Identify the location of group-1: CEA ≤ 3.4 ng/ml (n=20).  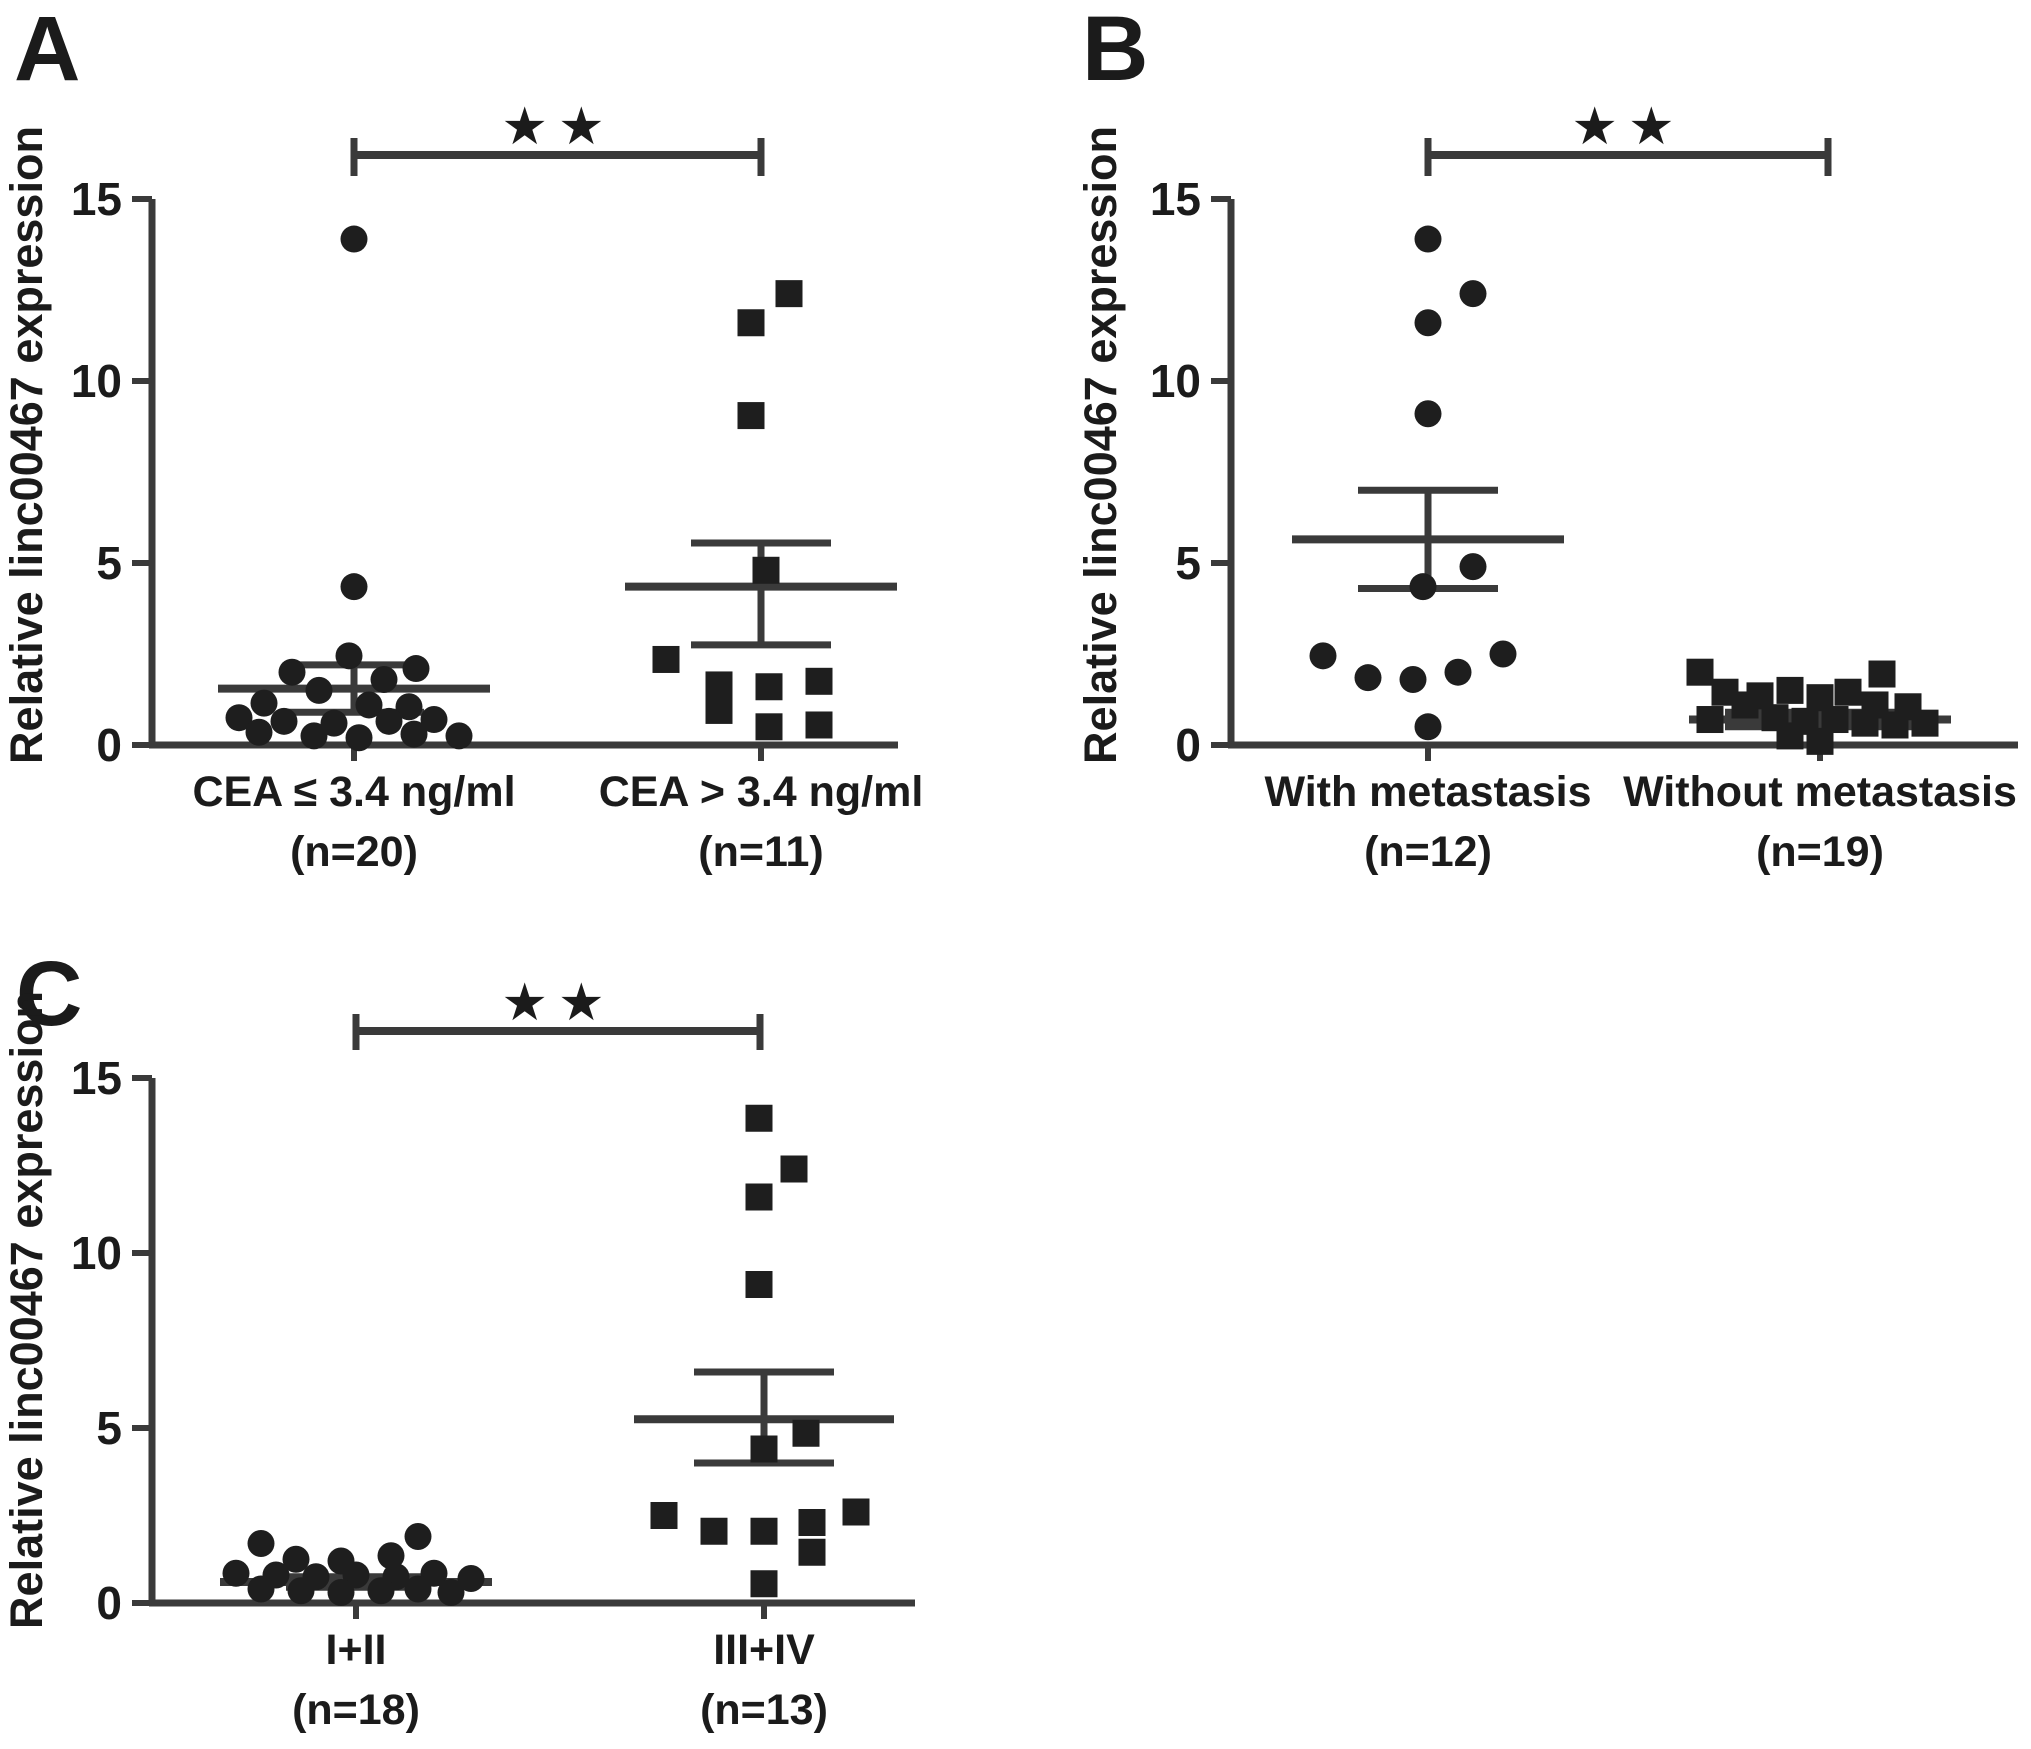
(354, 550).